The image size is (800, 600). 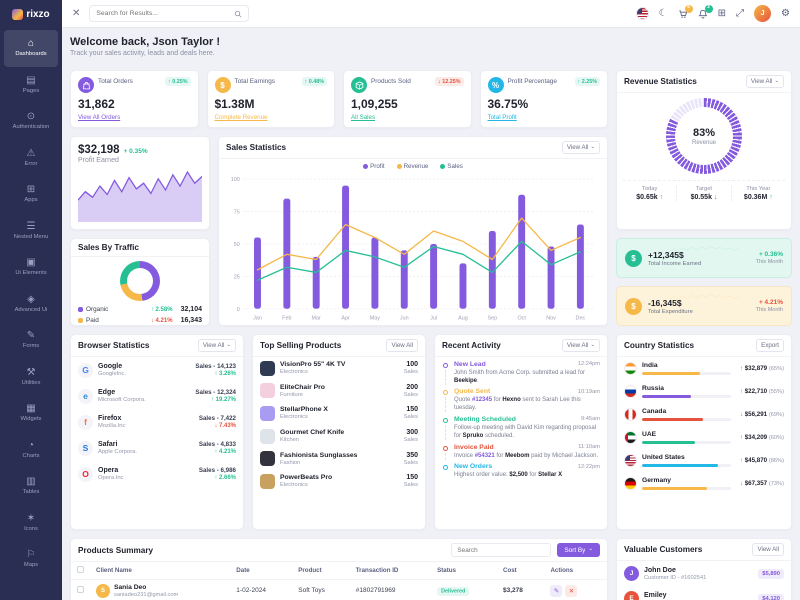 What do you see at coordinates (578, 550) in the screenshot?
I see `sort-by-button: Sort By ⌄` at bounding box center [578, 550].